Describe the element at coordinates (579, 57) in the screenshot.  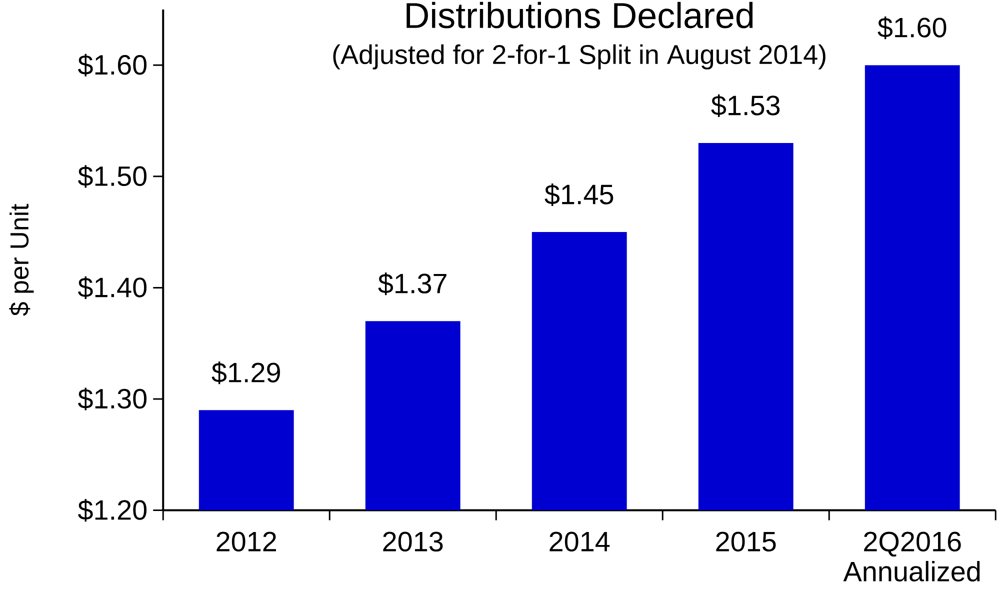
I see `text: (Adjusted for 2-for-1 Split in August 2014)` at that location.